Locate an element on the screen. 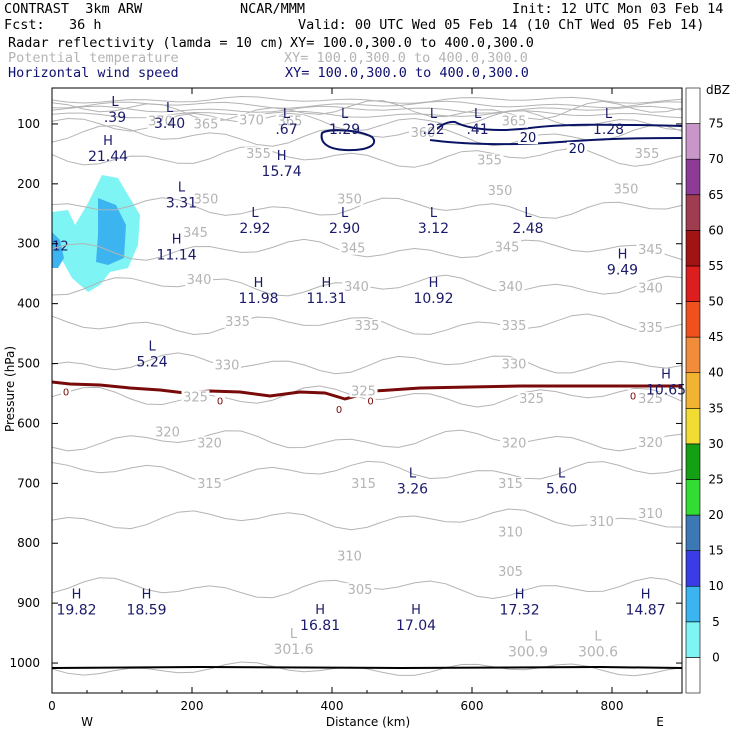 The height and width of the screenshot is (740, 740). extremum-value: 10.92 is located at coordinates (433, 299).